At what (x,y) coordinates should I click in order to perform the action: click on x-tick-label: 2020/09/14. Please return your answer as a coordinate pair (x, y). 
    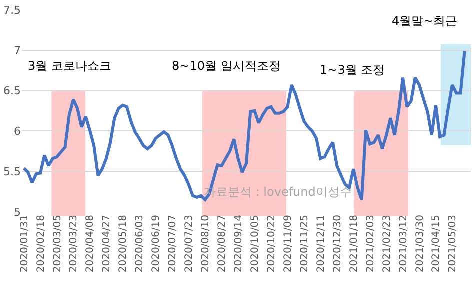
    Looking at the image, I should click on (239, 244).